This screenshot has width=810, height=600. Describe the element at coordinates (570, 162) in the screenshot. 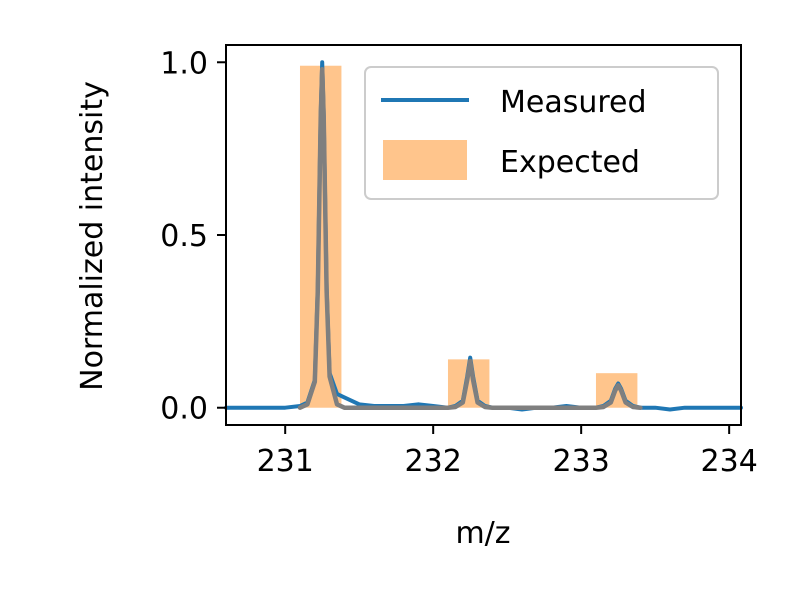

I see `legend-expected-label: Expected` at that location.